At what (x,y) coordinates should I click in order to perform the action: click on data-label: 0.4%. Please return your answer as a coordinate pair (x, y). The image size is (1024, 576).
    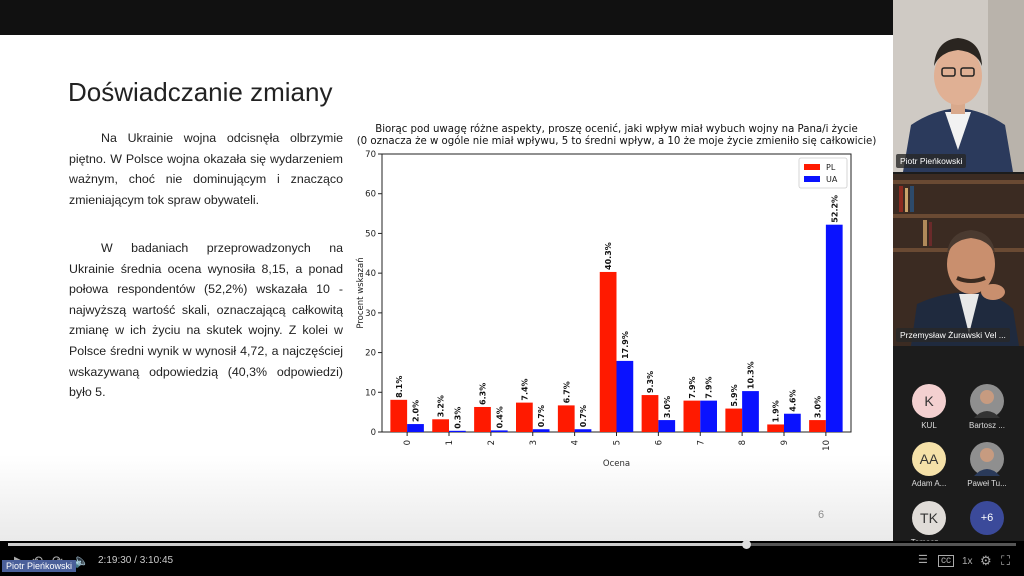
    Looking at the image, I should click on (499, 417).